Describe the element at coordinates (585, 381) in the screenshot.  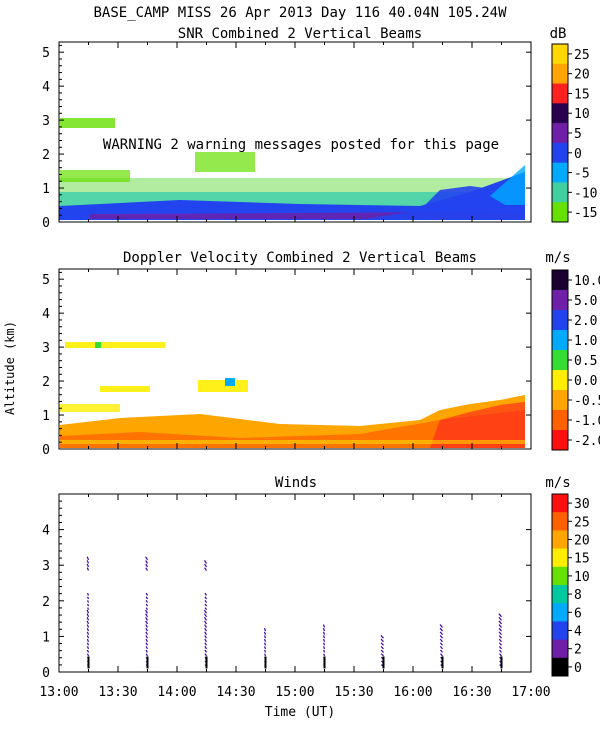
I see `colorbar-label: 0.0` at that location.